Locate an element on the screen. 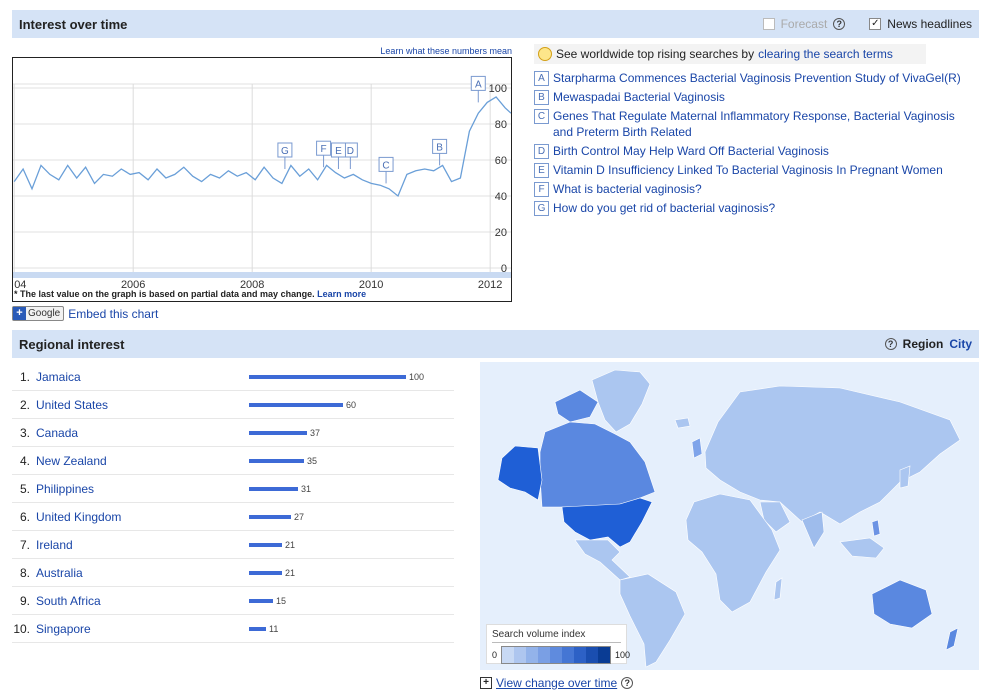  annotation-letter: G is located at coordinates (285, 151).